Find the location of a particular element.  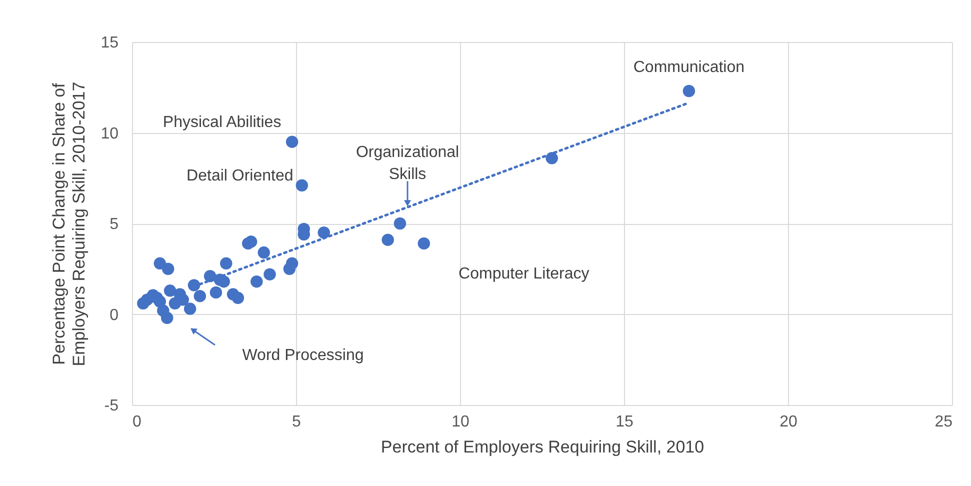

y-tick-label: 0 is located at coordinates (114, 315).